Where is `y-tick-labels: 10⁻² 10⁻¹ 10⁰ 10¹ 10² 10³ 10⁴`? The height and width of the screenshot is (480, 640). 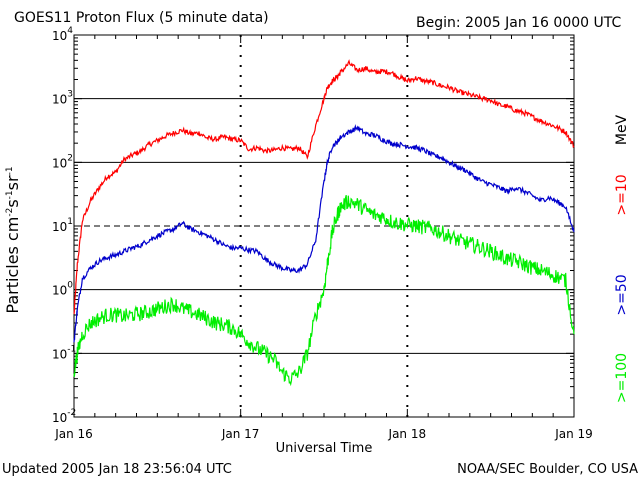
y-tick-labels: 10⁻² 10⁻¹ 10⁰ 10¹ 10² 10³ 10⁴ is located at coordinates (64, 225).